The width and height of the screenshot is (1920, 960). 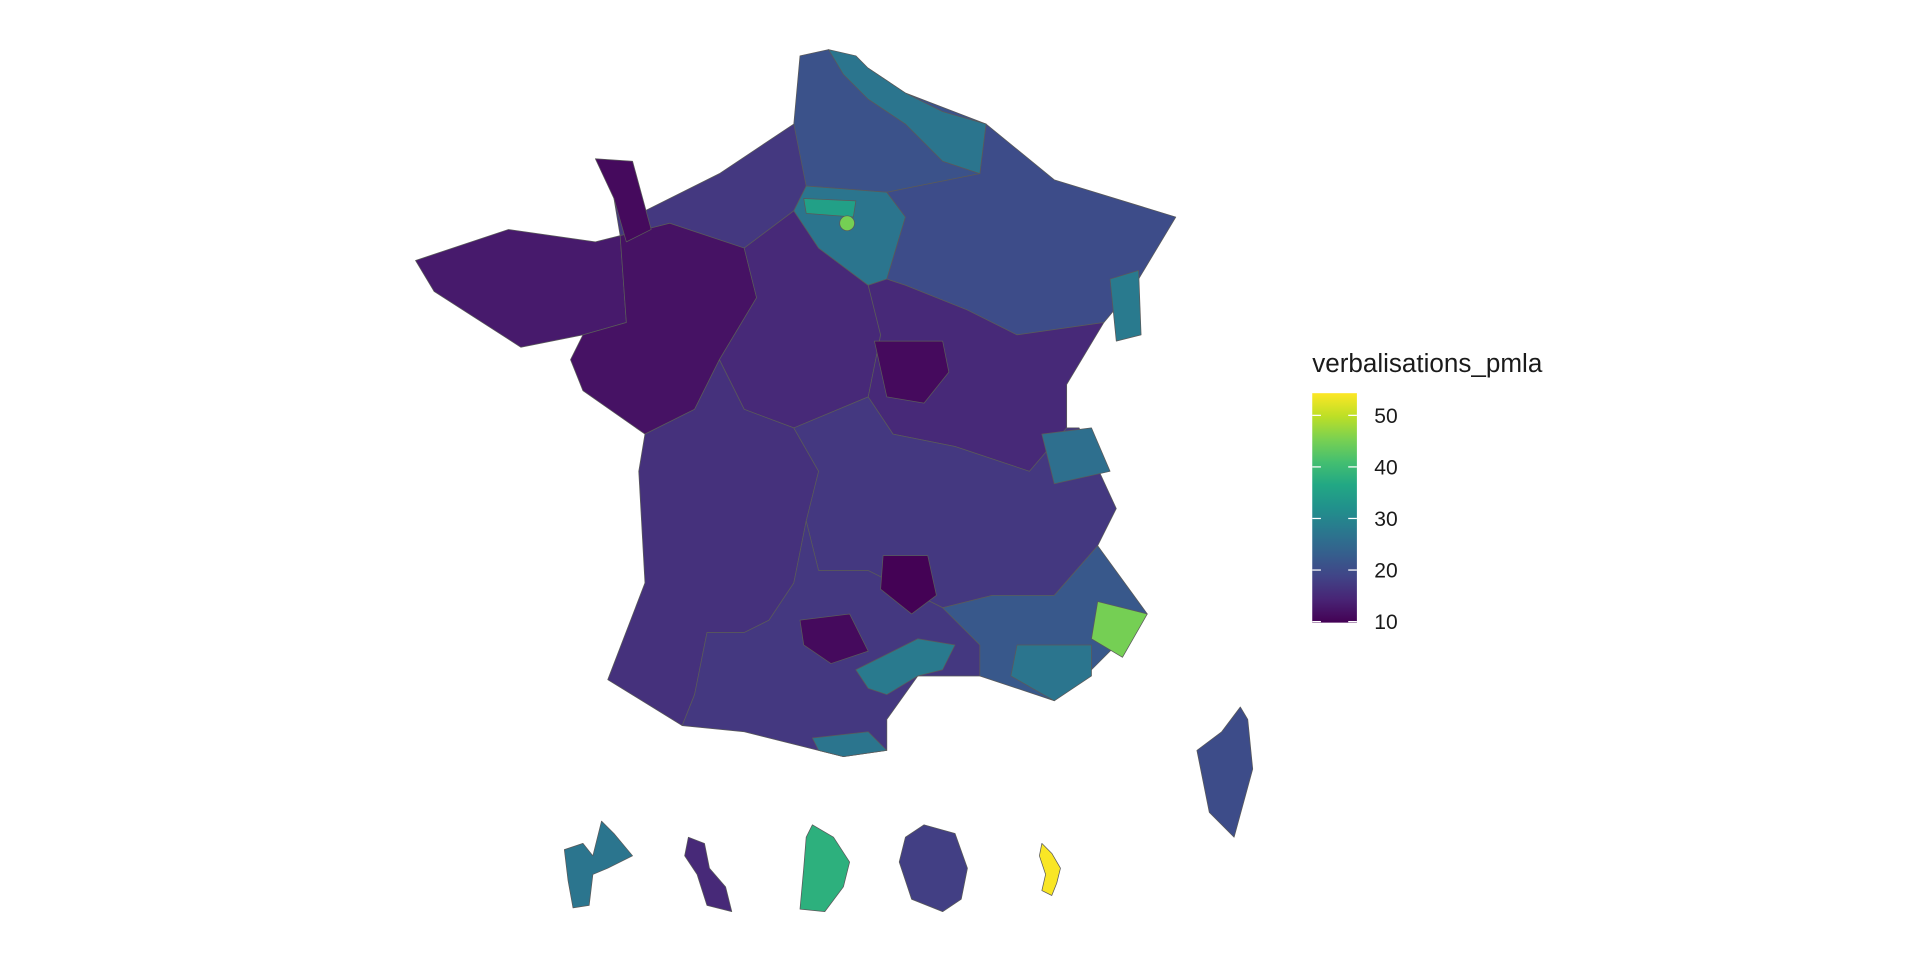 I want to click on islands, so click(x=908, y=809).